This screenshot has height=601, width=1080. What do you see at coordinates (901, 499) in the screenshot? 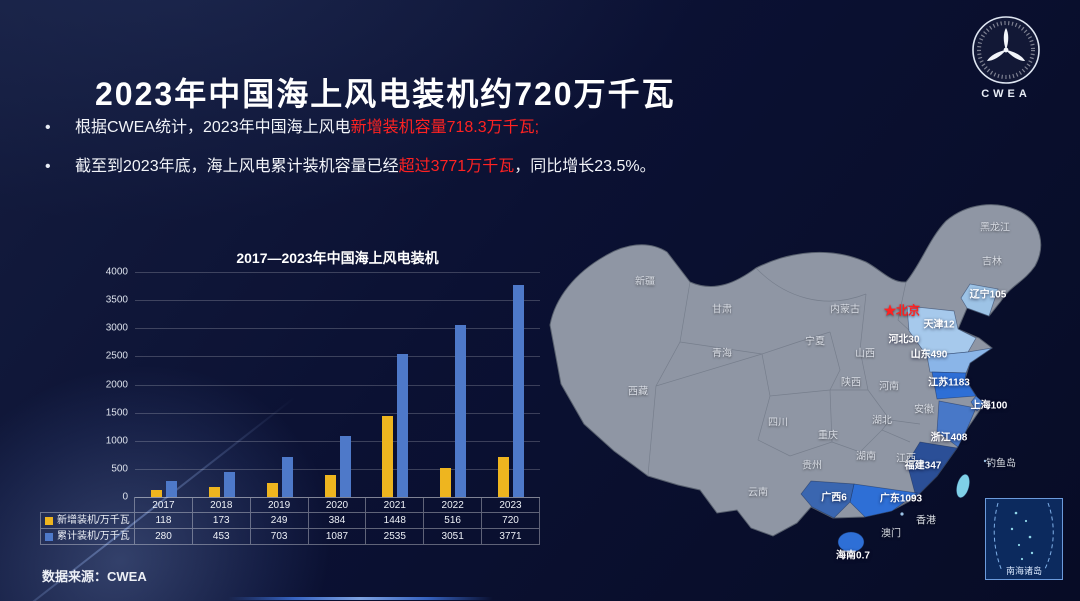
I see `map-label: 广东1093` at bounding box center [901, 499].